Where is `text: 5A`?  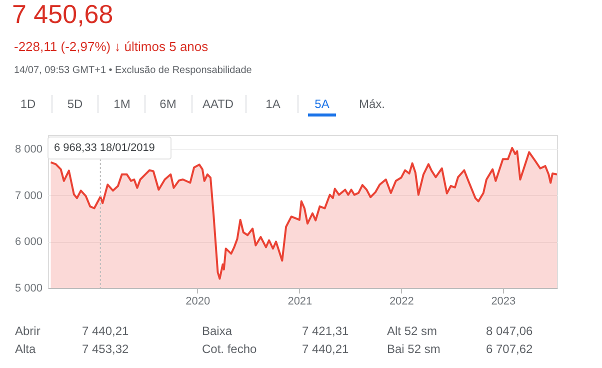
text: 5A is located at coordinates (322, 104).